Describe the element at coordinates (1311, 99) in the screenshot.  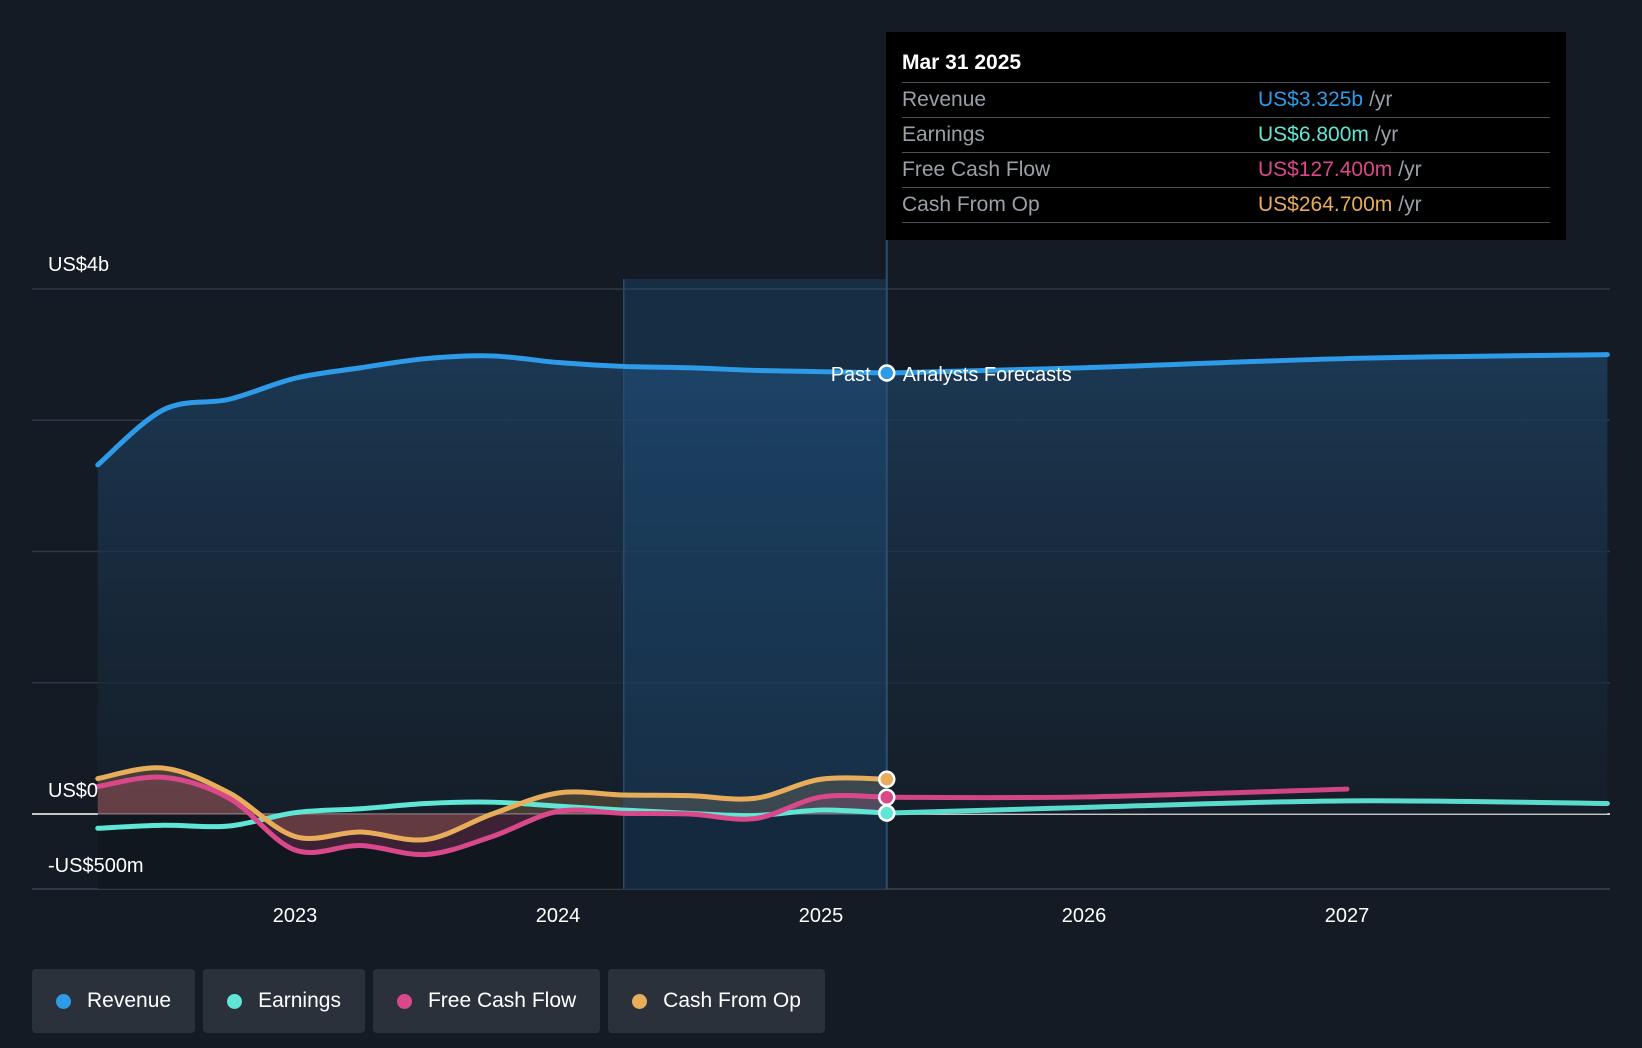
I see `tooltip-value: US$3.325b` at that location.